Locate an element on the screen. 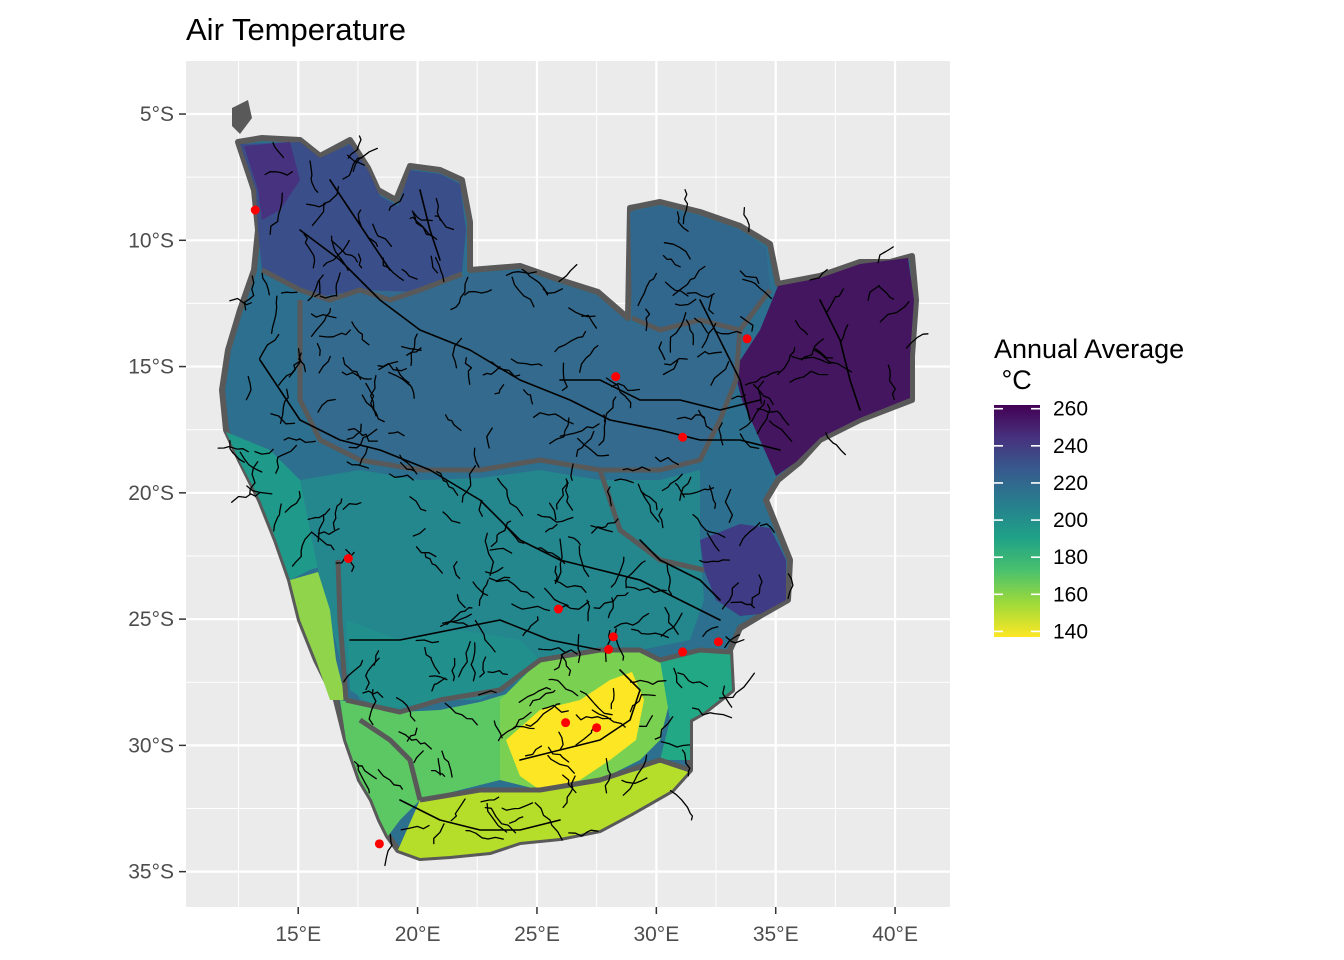 The height and width of the screenshot is (960, 1344). region-cape-lime is located at coordinates (544, 809).